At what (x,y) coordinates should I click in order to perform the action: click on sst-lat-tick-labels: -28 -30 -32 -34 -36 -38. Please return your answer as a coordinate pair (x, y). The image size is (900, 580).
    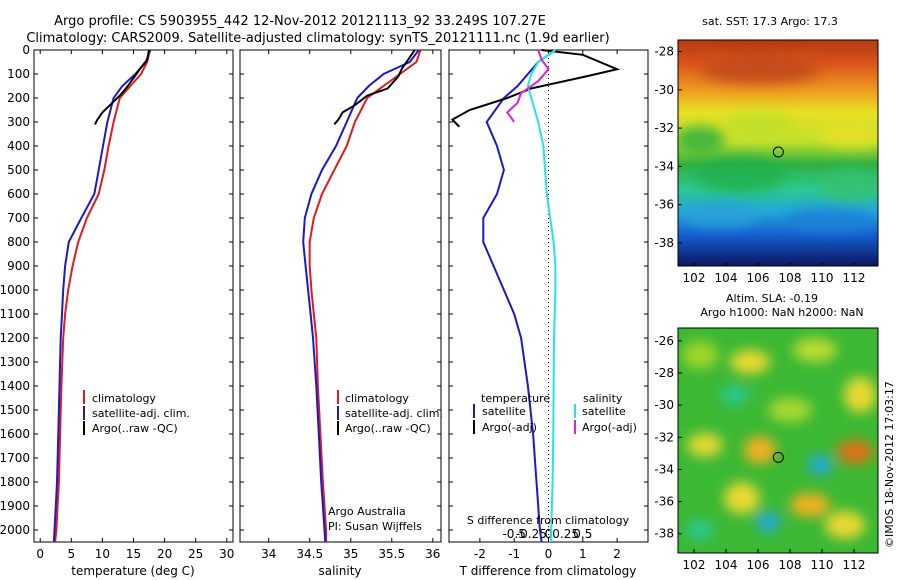
    Looking at the image, I should click on (668, 147).